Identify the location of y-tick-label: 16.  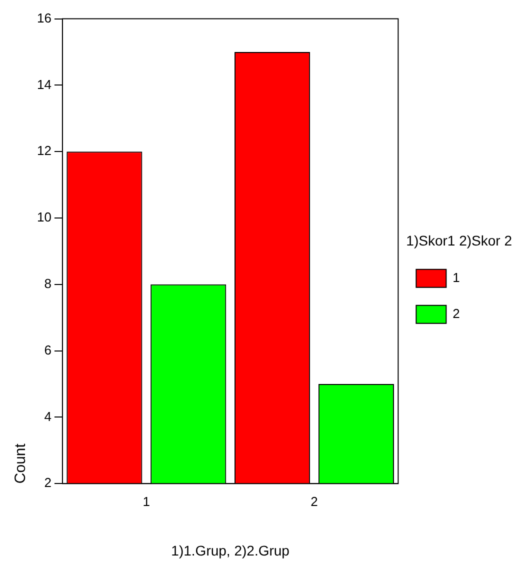
(44, 18).